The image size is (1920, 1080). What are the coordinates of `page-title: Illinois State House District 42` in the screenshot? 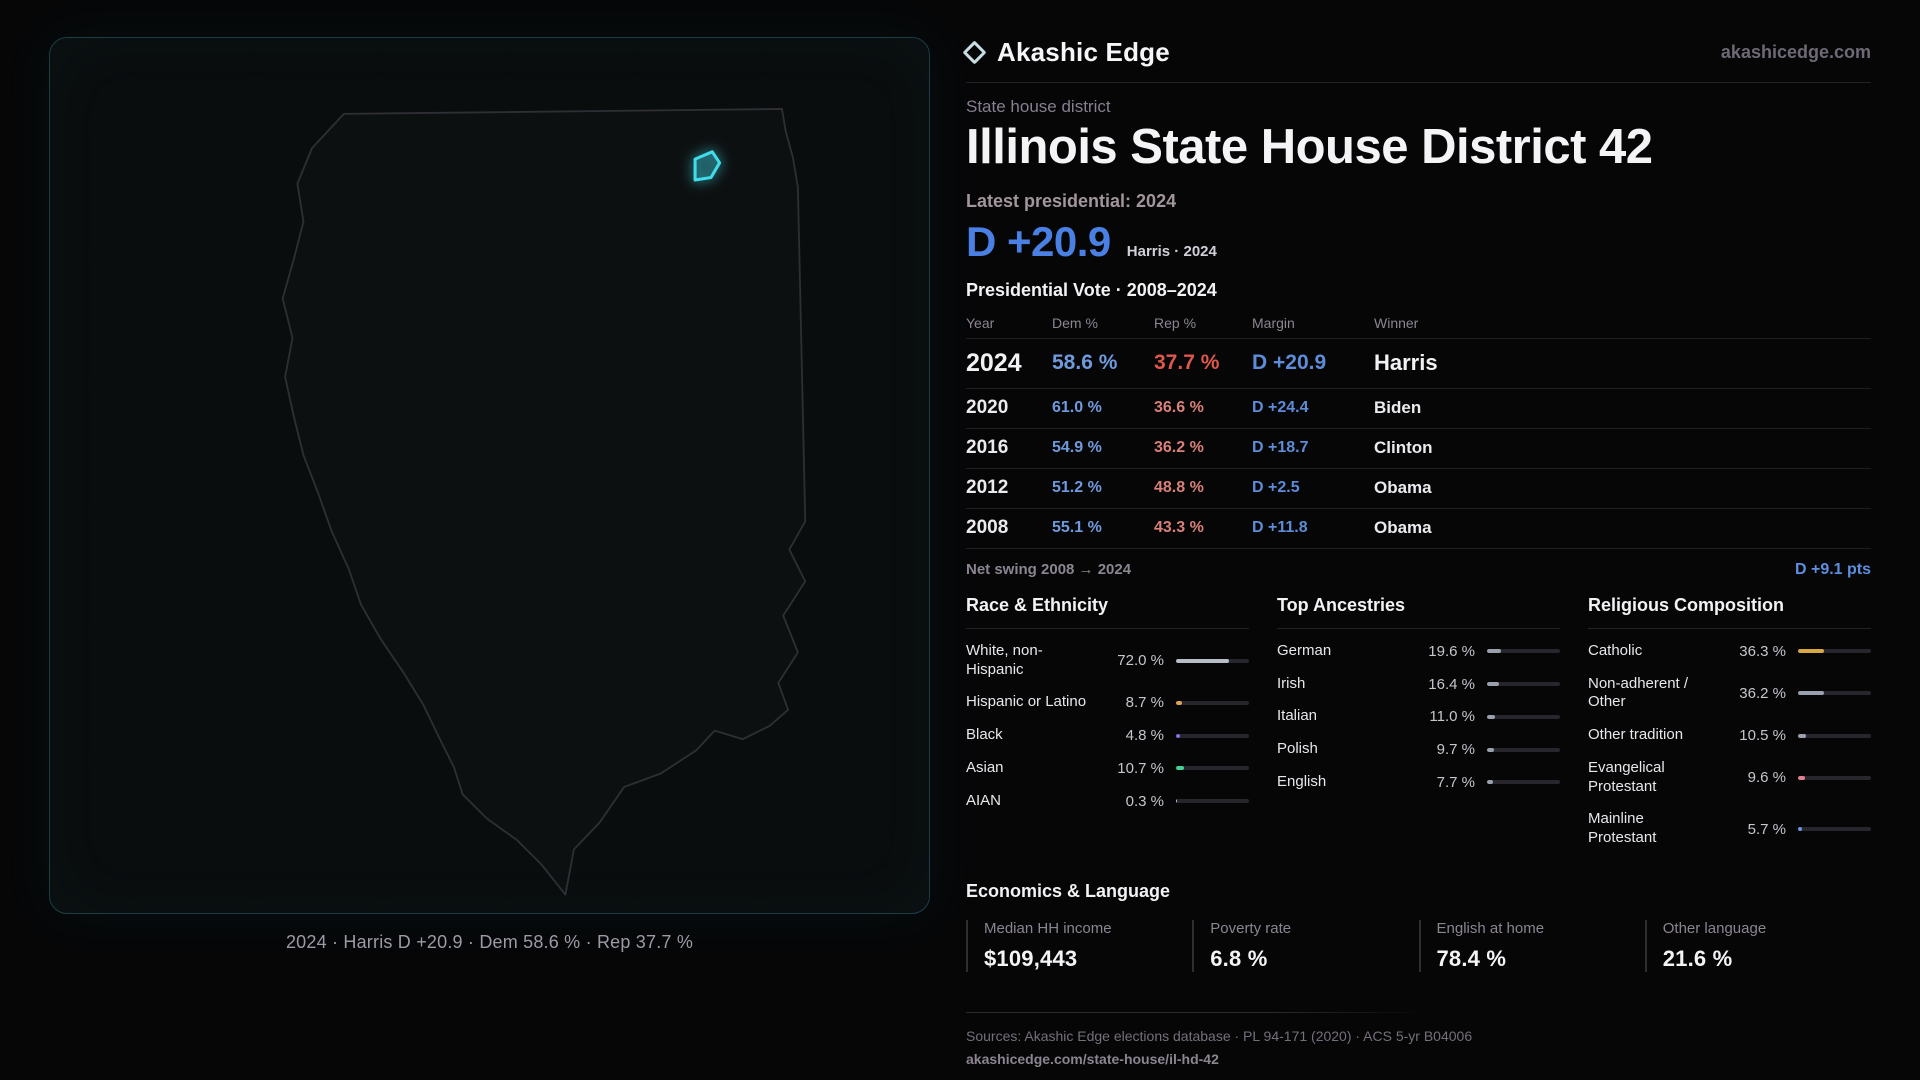 It's located at (1309, 147).